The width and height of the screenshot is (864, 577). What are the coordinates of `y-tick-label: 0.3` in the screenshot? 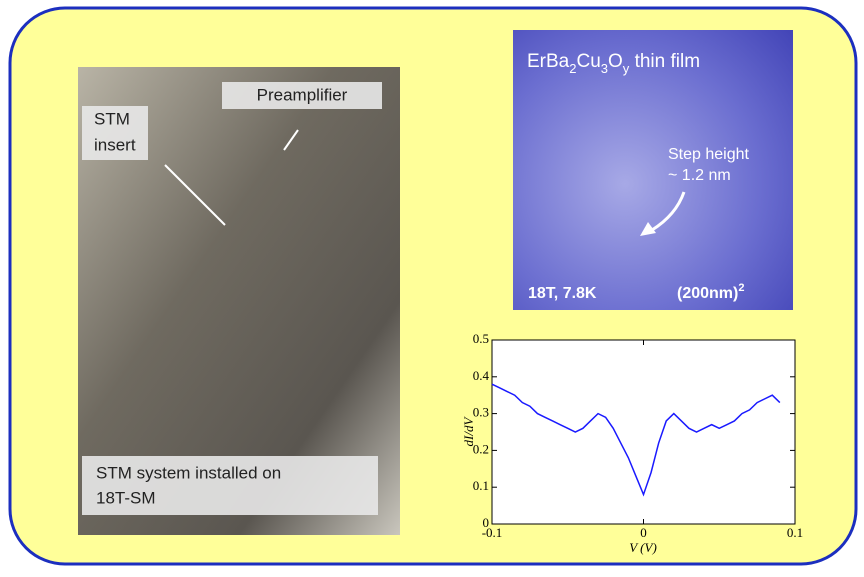 It's located at (481, 412).